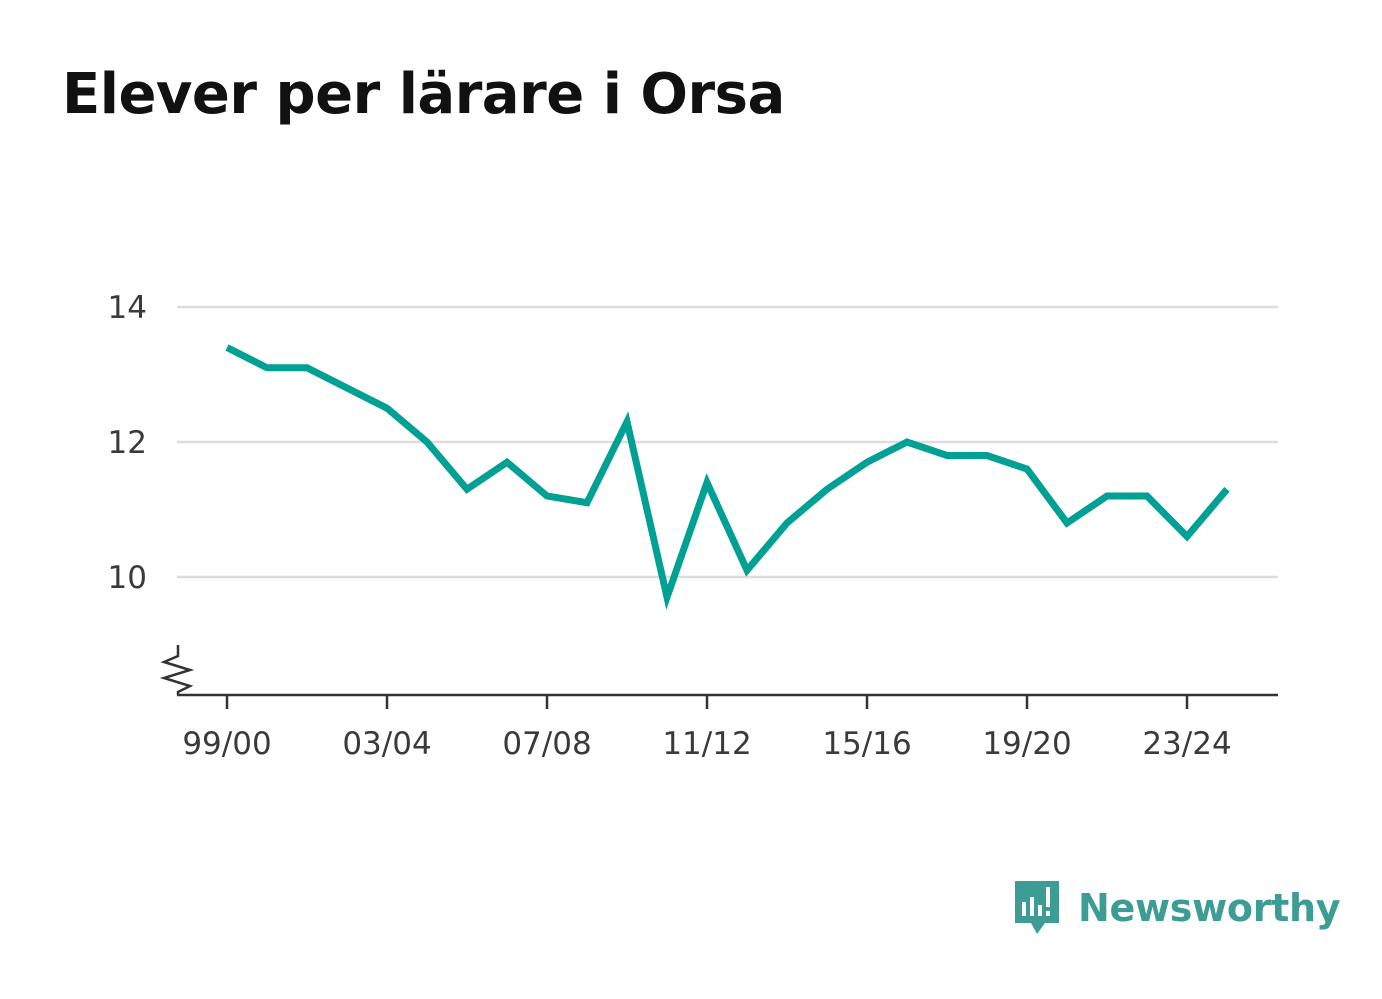 This screenshot has width=1382, height=999. What do you see at coordinates (947, 456) in the screenshot?
I see `data-point-17/18` at bounding box center [947, 456].